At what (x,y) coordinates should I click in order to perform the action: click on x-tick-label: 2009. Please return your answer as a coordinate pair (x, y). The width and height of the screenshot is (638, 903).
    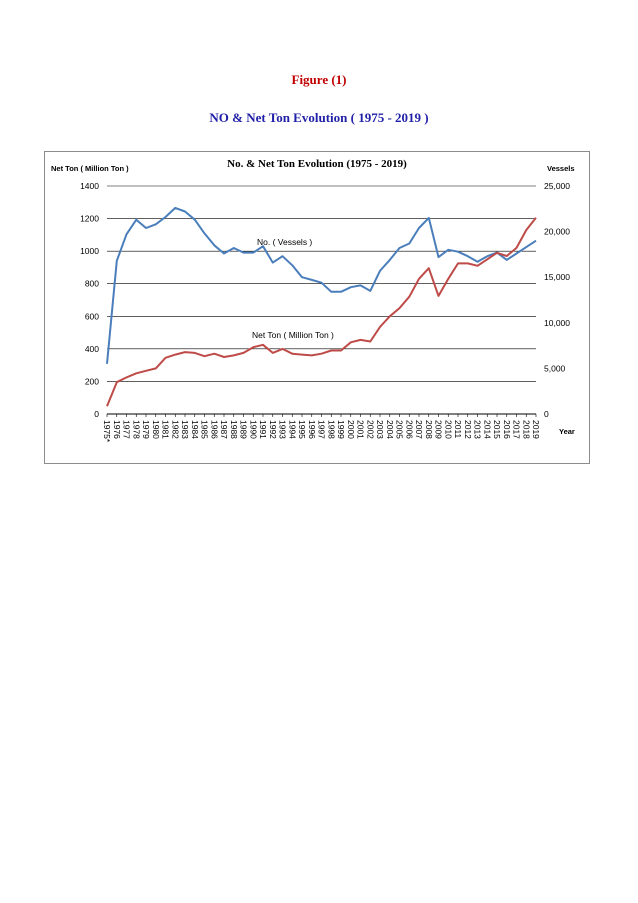
    Looking at the image, I should click on (439, 429).